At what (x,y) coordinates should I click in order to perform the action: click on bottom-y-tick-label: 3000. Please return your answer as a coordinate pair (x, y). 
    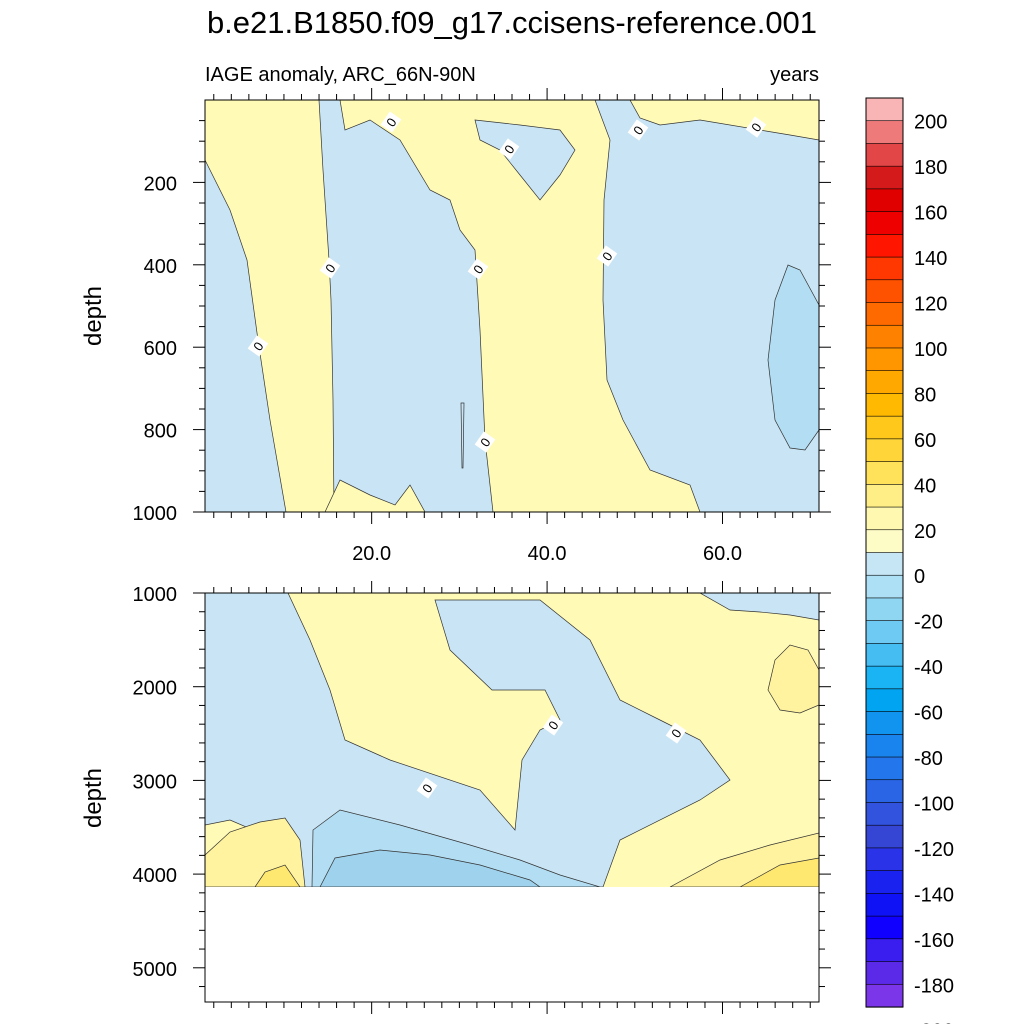
    Looking at the image, I should click on (155, 782).